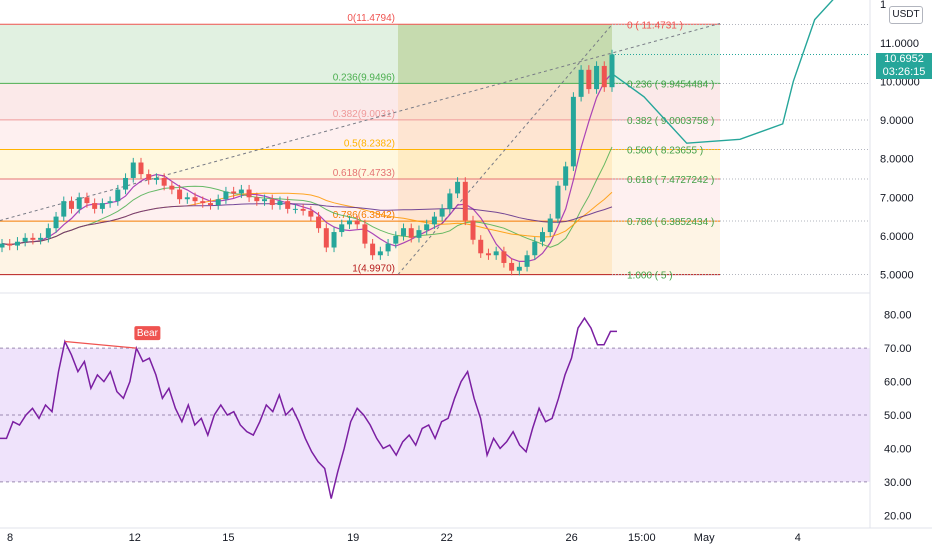  I want to click on fib-left-label: 0.786(6.3842), so click(364, 215).